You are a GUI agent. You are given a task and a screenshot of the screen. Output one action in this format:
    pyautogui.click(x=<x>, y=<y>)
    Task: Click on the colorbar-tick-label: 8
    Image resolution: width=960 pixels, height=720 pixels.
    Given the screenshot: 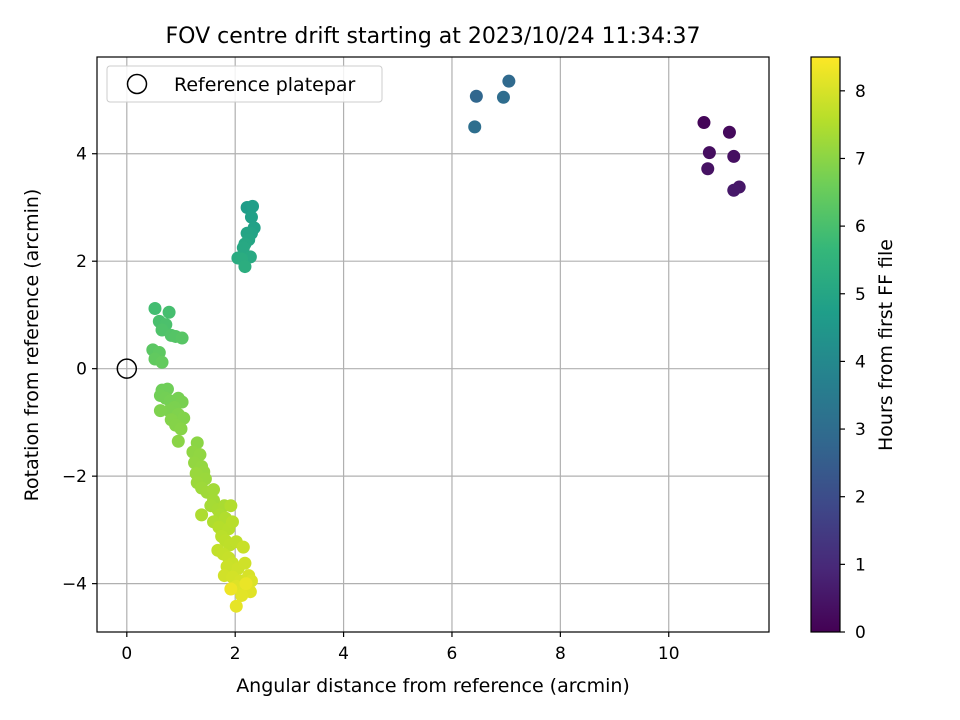 What is the action you would take?
    pyautogui.click(x=860, y=92)
    